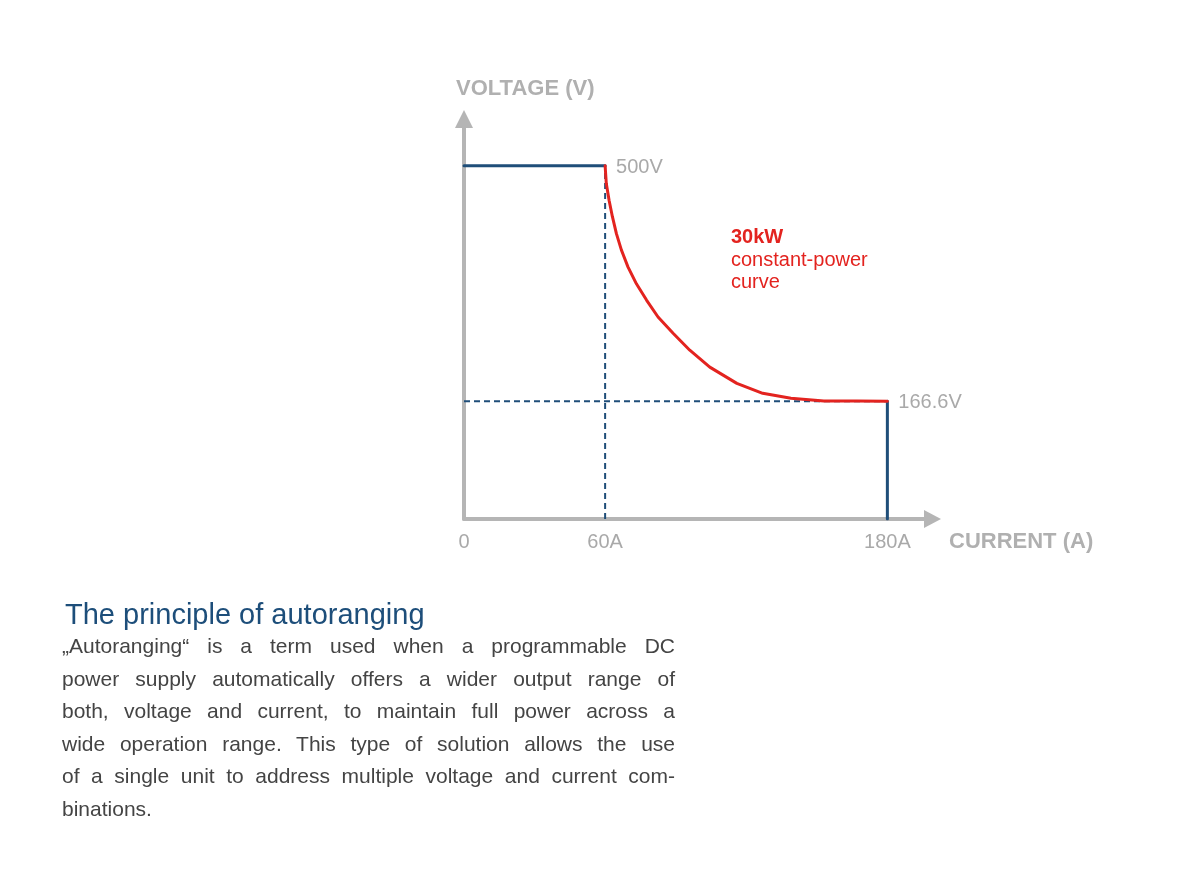 This screenshot has width=1180, height=880. Describe the element at coordinates (930, 401) in the screenshot. I see `data-label: 166.6V` at that location.